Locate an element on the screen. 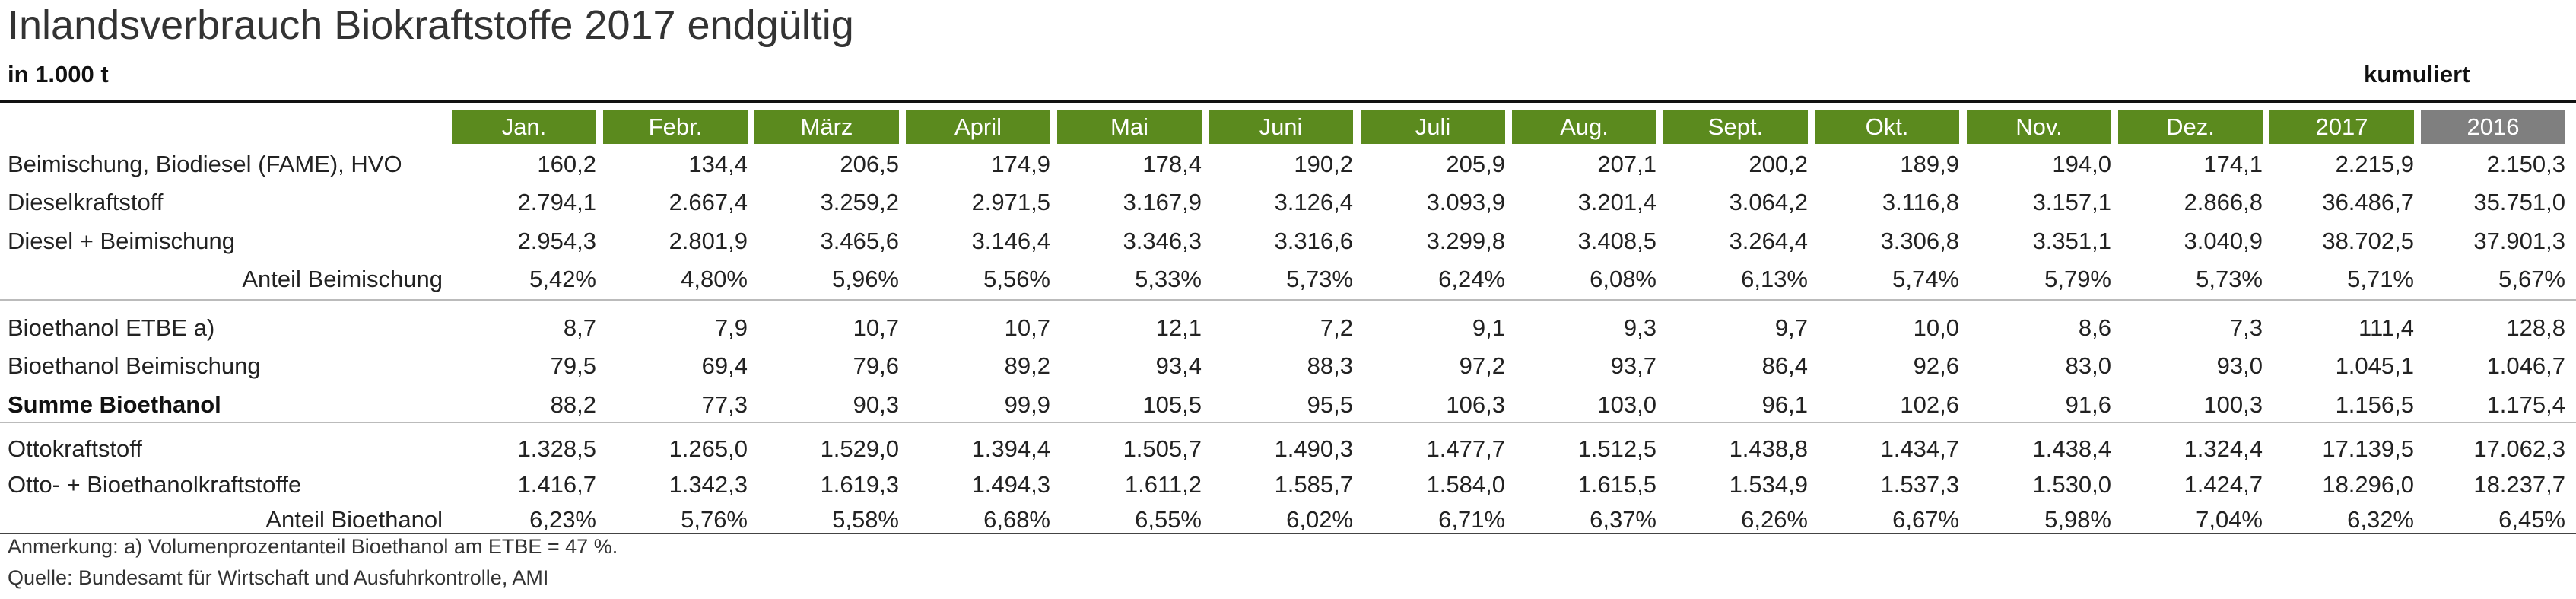 This screenshot has height=599, width=2576. table-cell: 91,6 is located at coordinates (2088, 404).